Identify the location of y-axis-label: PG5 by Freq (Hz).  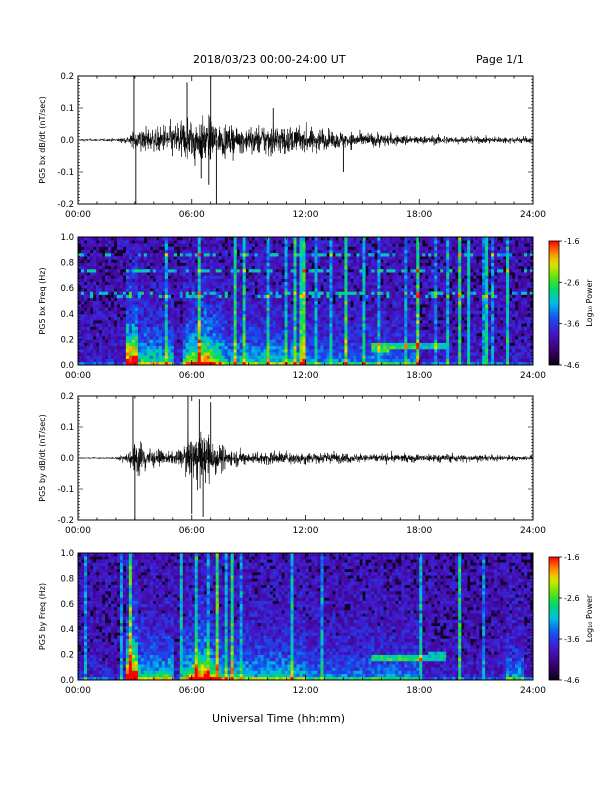
(42, 616).